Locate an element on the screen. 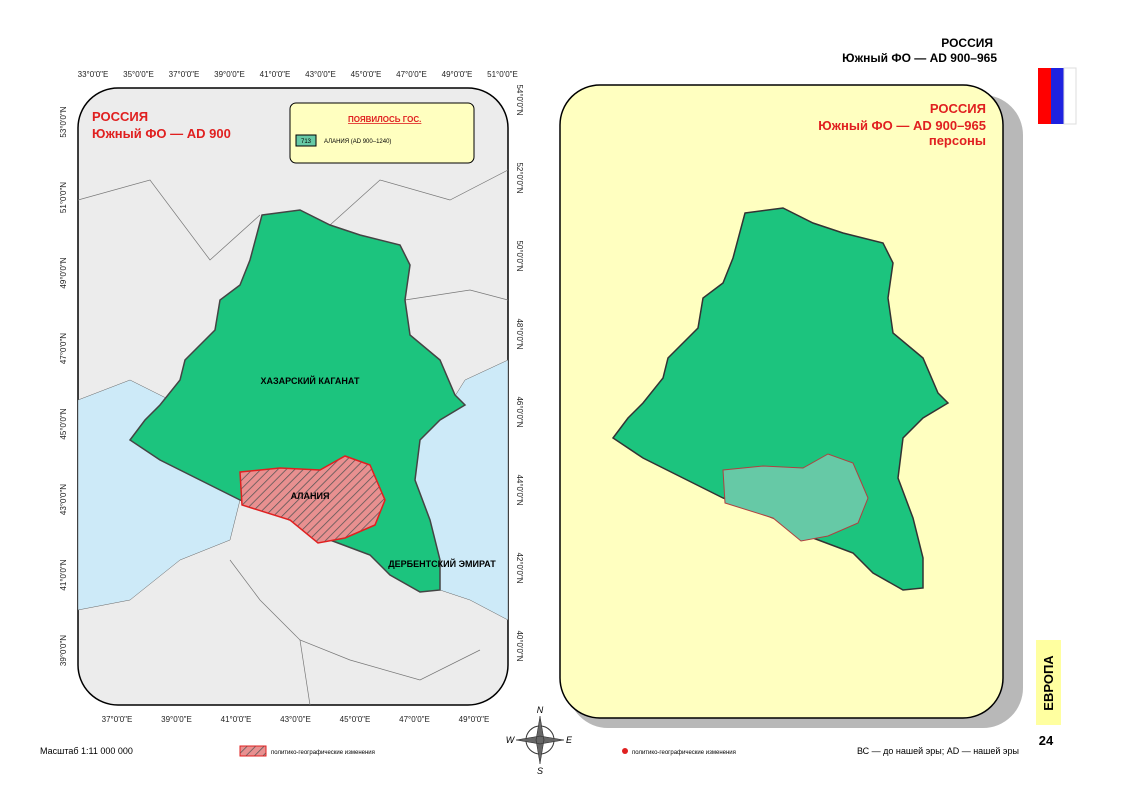 This screenshot has width=1122, height=794. bottom-tick: 47°0'0"E is located at coordinates (414, 719).